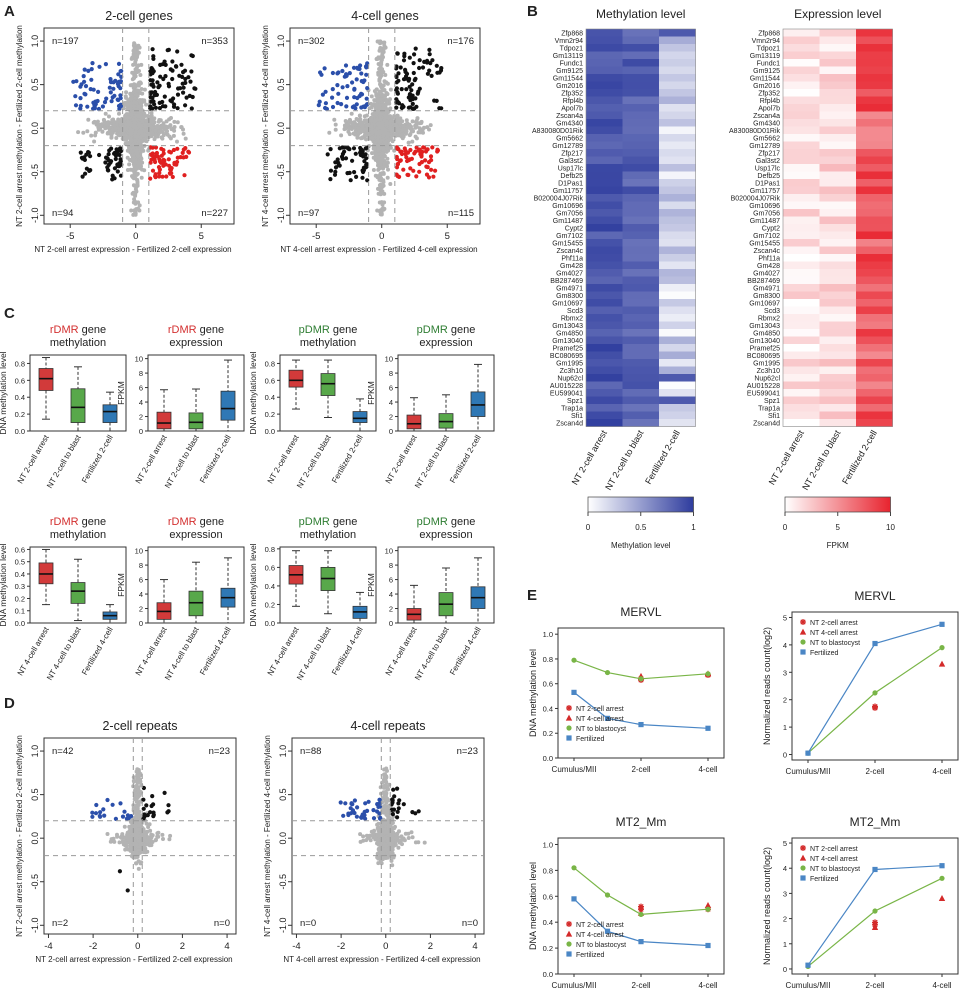 The width and height of the screenshot is (974, 1000). What do you see at coordinates (567, 243) in the screenshot?
I see `gene-label: Gm15455` at bounding box center [567, 243].